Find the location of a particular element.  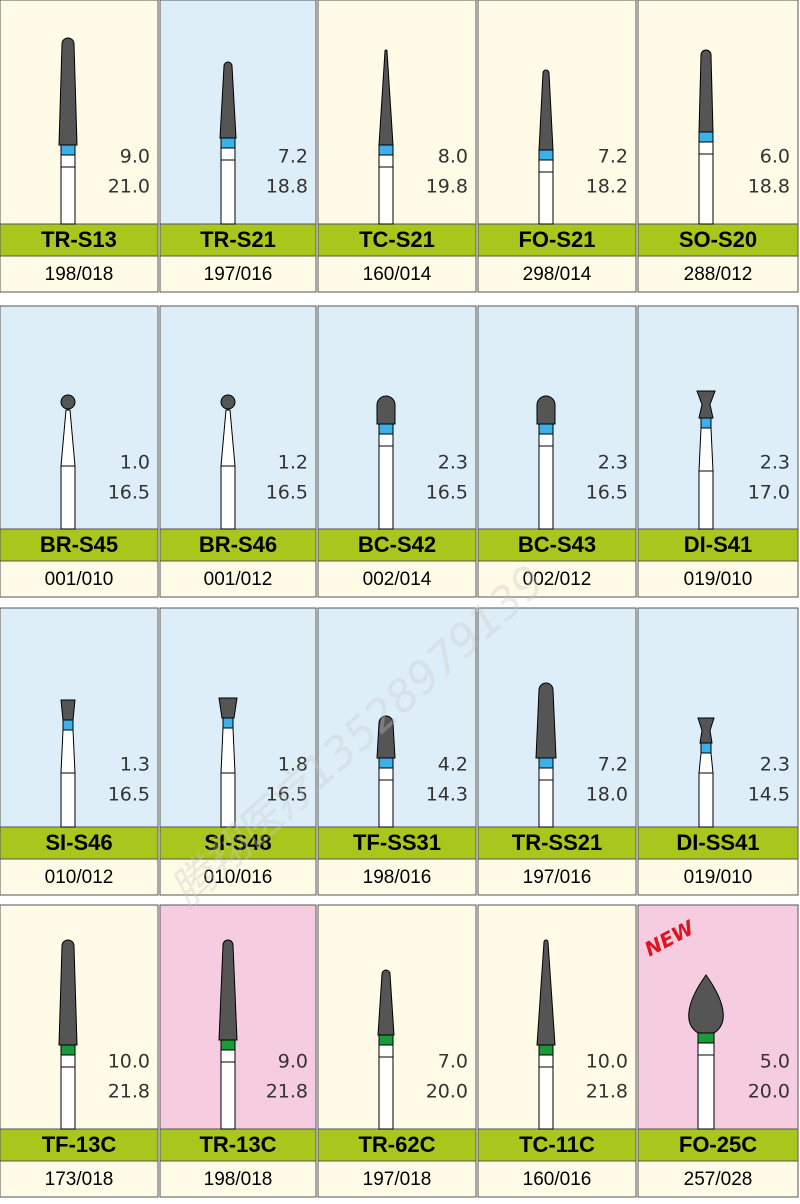

total-length: 18.0 is located at coordinates (607, 795).